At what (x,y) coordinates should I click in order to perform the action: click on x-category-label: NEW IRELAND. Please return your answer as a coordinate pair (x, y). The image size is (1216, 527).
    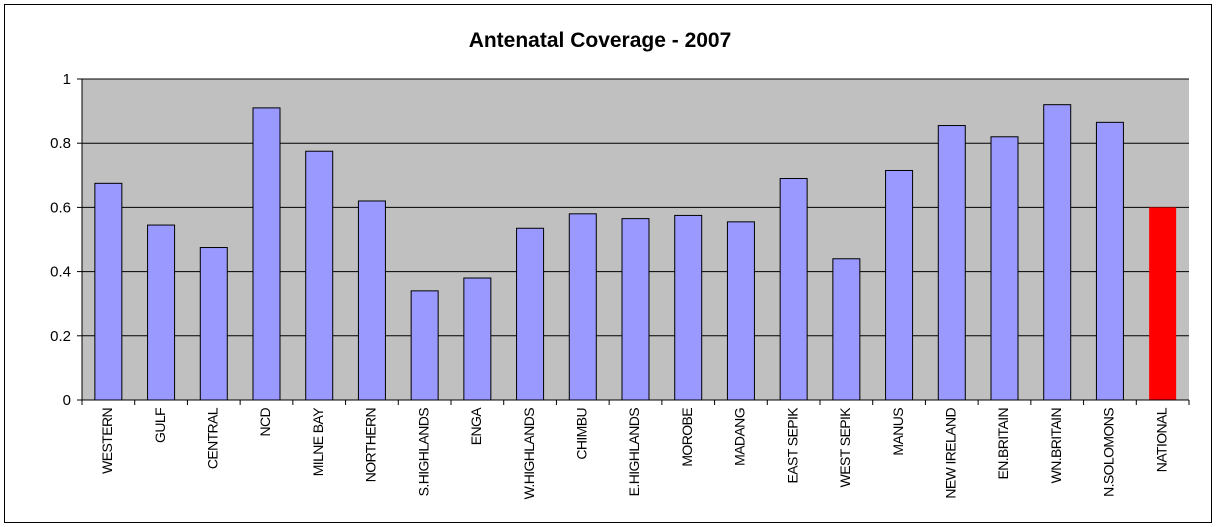
    Looking at the image, I should click on (950, 453).